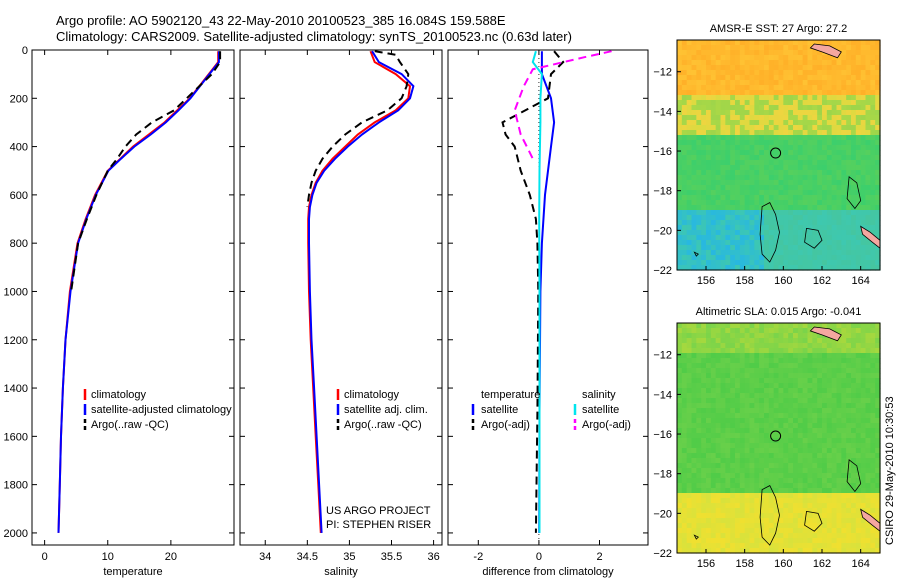  Describe the element at coordinates (16, 341) in the screenshot. I see `temperature-profile-ytick-label: 1200` at that location.